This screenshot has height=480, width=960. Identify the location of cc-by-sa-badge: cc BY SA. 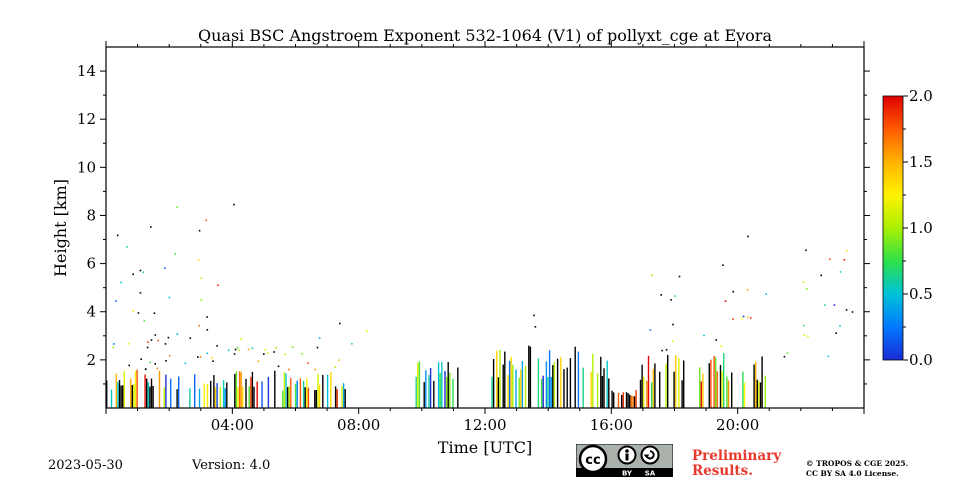
(624, 460).